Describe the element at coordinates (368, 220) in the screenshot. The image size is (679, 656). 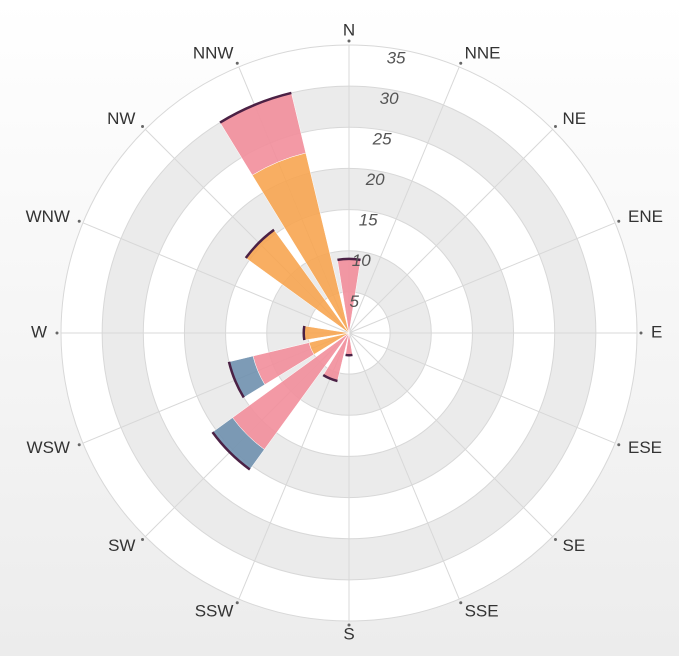
I see `y-tick-label: 15` at that location.